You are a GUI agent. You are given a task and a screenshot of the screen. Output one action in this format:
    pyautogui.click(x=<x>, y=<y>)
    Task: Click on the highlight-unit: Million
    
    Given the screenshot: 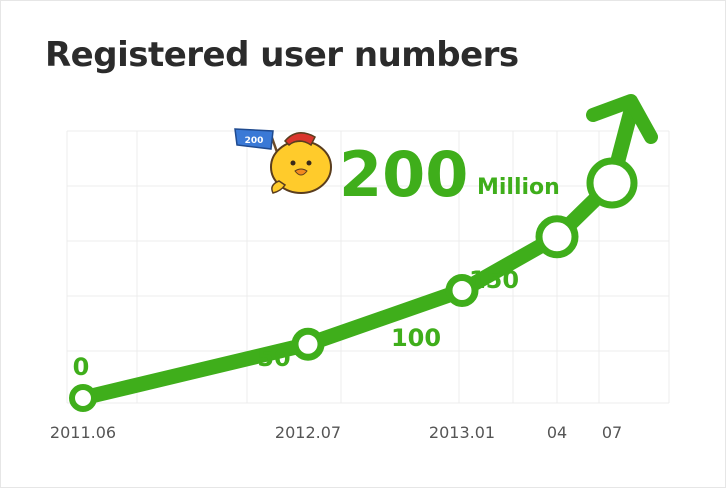 What is the action you would take?
    pyautogui.click(x=518, y=187)
    